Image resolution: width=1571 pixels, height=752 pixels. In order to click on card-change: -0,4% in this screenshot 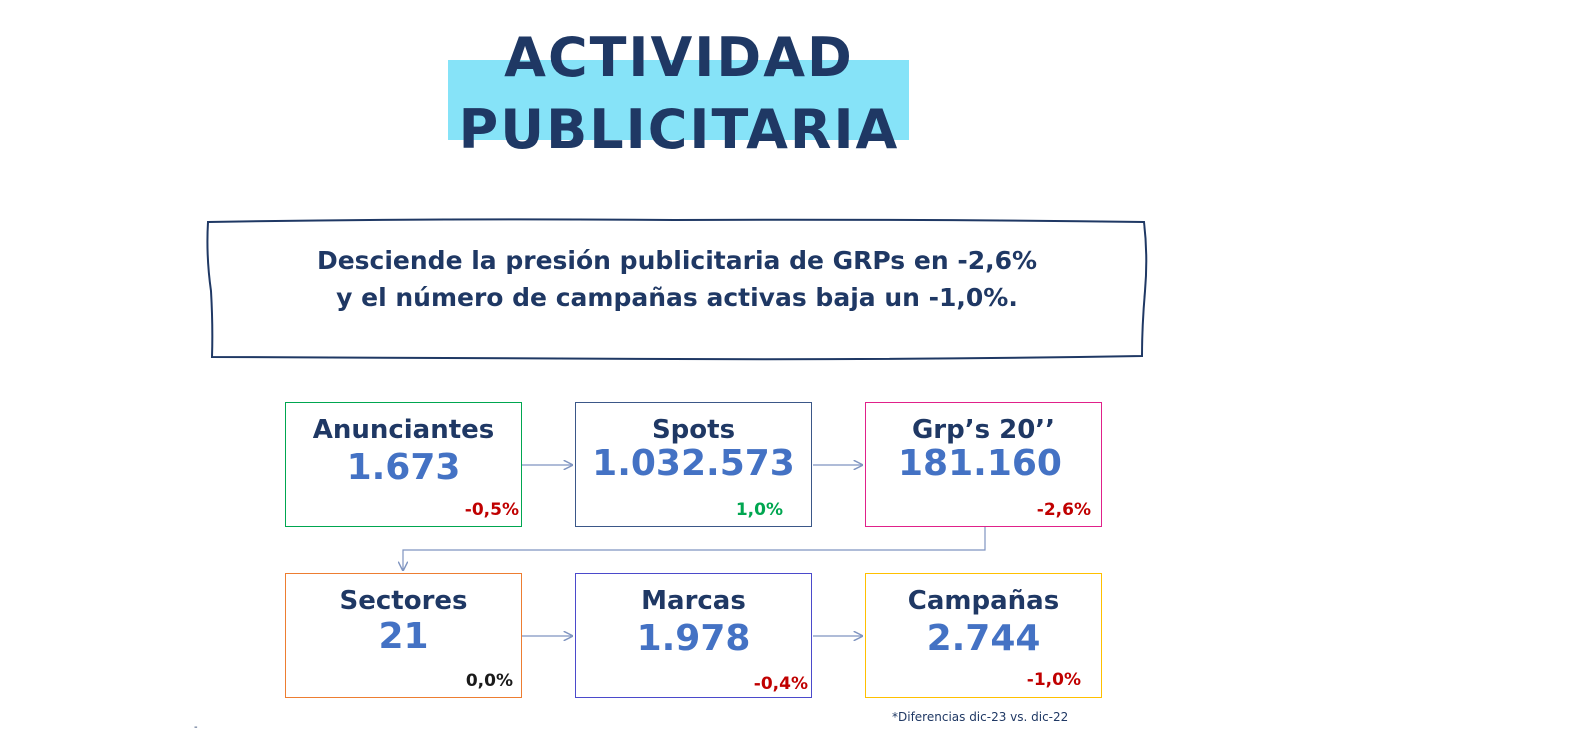, I will do `click(780, 684)`.